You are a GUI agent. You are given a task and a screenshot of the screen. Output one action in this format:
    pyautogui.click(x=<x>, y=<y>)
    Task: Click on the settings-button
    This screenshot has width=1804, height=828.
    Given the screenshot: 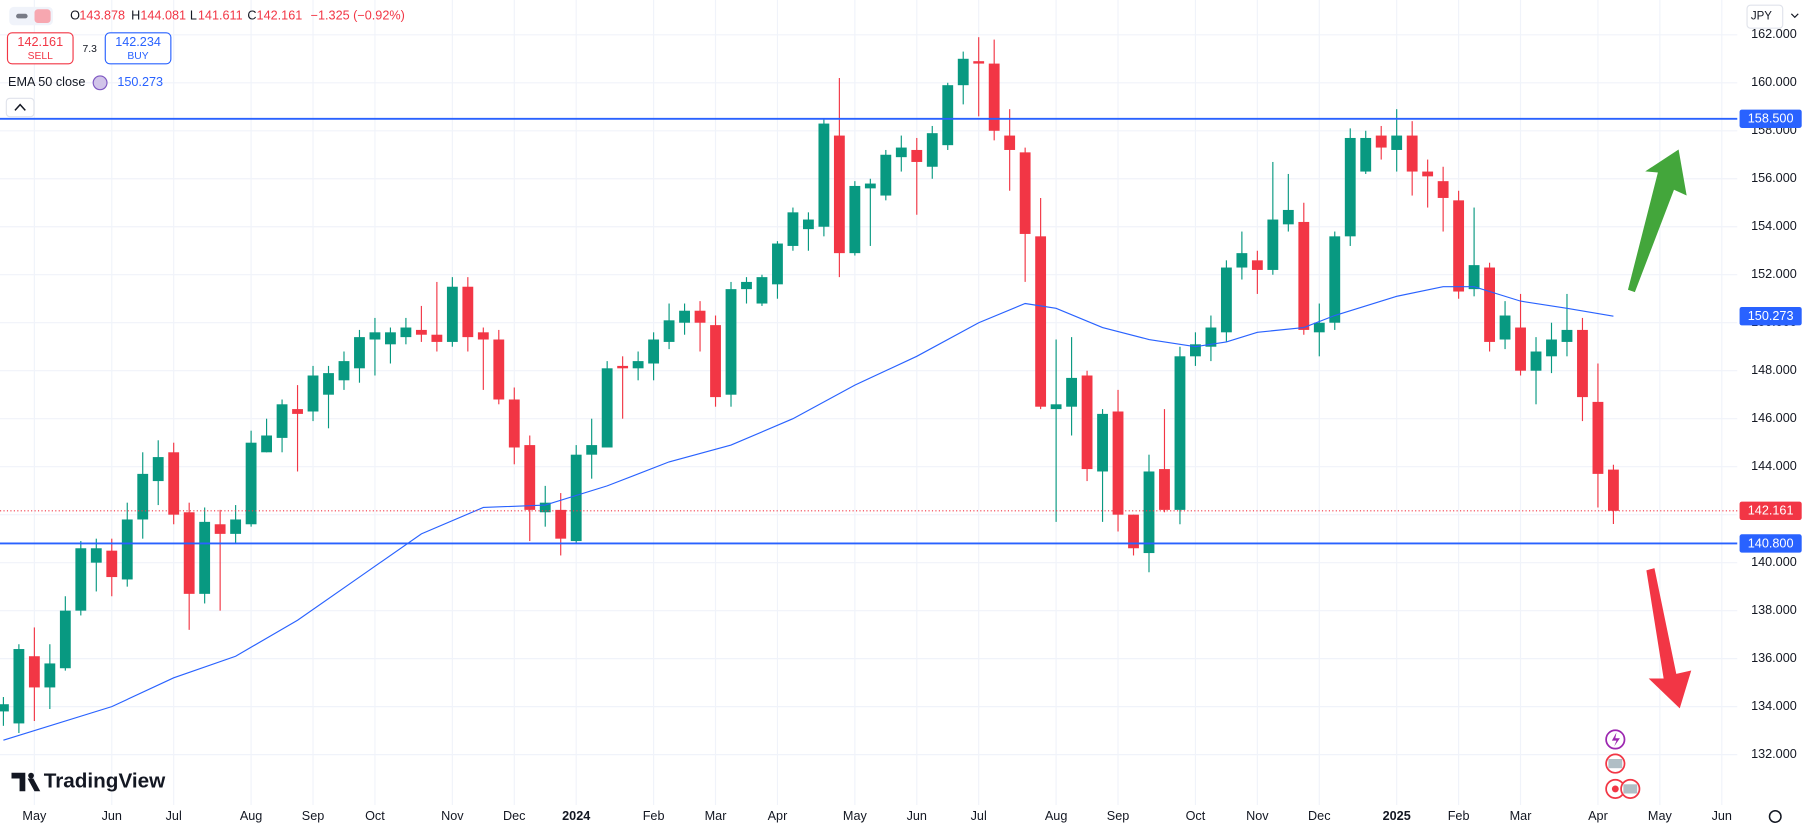 What is the action you would take?
    pyautogui.click(x=1775, y=816)
    